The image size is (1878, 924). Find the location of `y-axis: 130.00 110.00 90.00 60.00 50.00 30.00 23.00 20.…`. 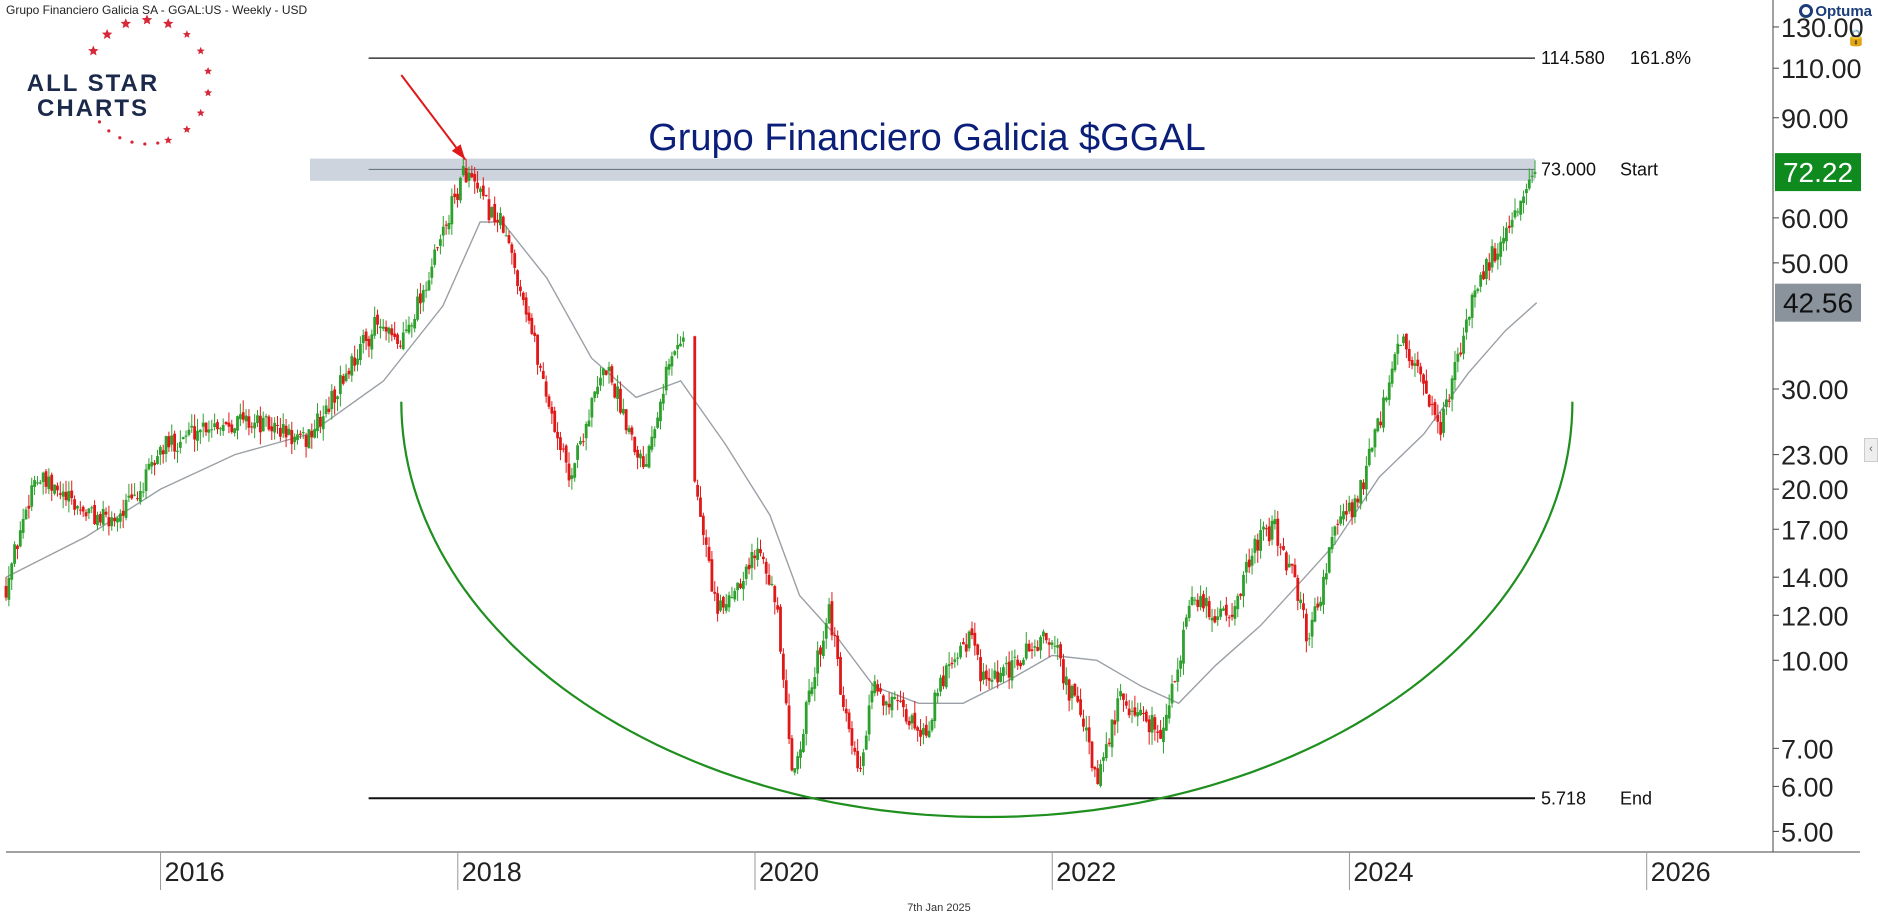

y-axis: 130.00 110.00 90.00 60.00 50.00 30.00 23.00 20.… is located at coordinates (1818, 430).